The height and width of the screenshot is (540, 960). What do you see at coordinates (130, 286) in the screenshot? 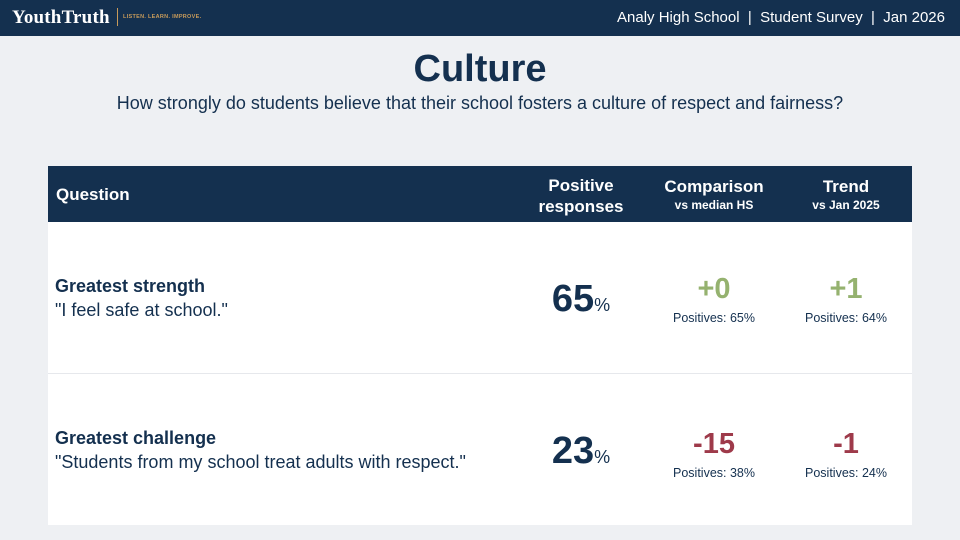
I see `row-label: Greatest strength` at bounding box center [130, 286].